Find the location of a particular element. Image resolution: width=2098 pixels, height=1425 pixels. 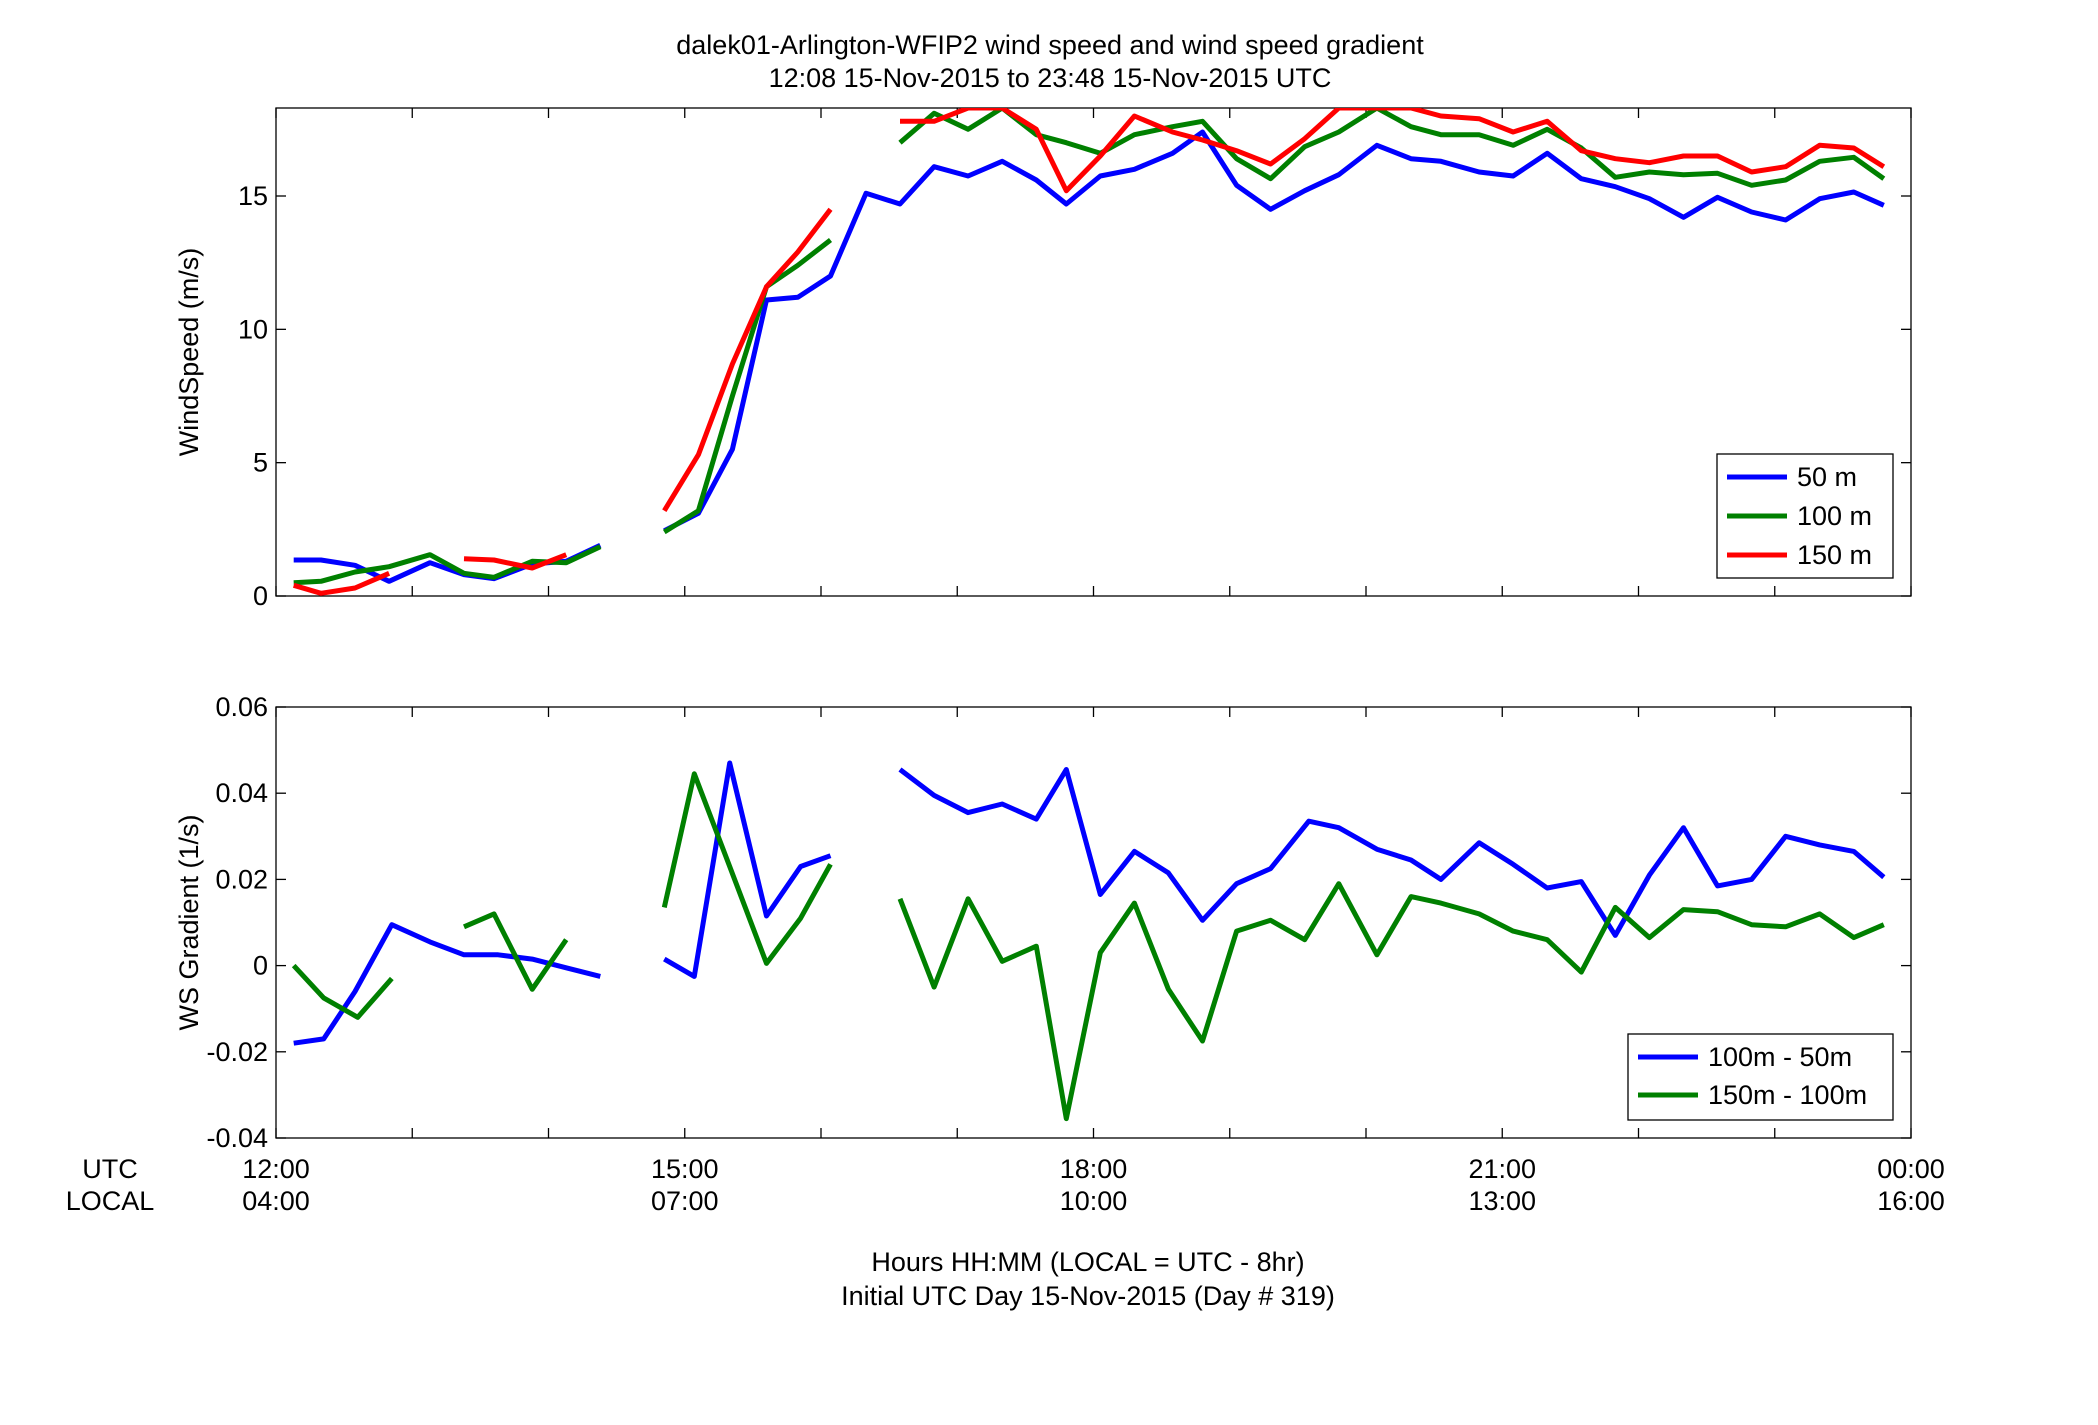

x-tick-label-utc: 15:00 is located at coordinates (685, 1169).